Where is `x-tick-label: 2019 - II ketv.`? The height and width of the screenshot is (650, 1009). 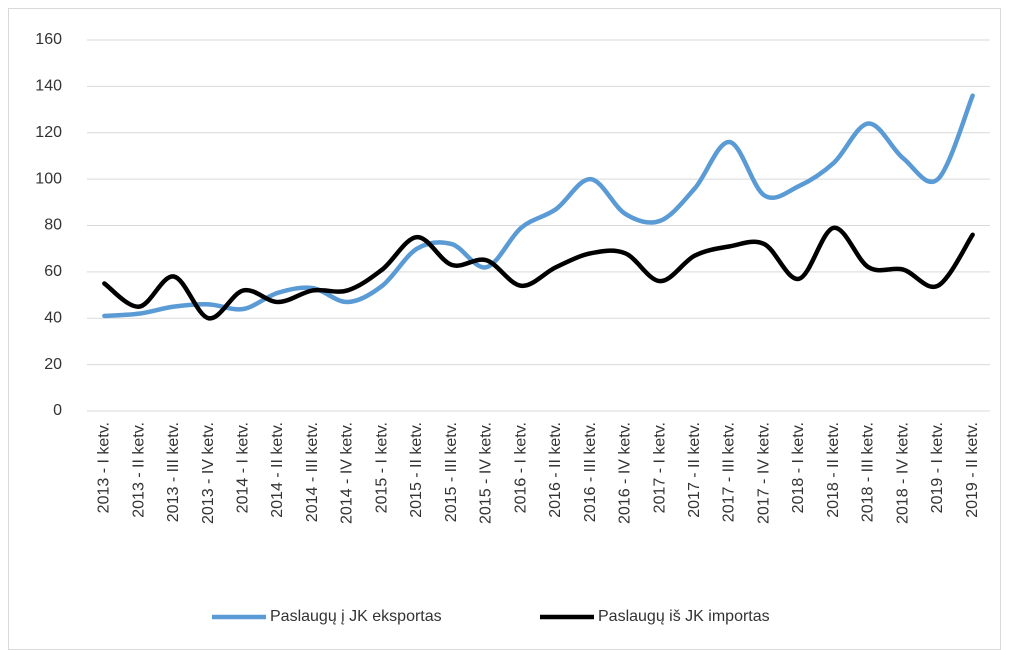
x-tick-label: 2019 - II ketv. is located at coordinates (972, 470).